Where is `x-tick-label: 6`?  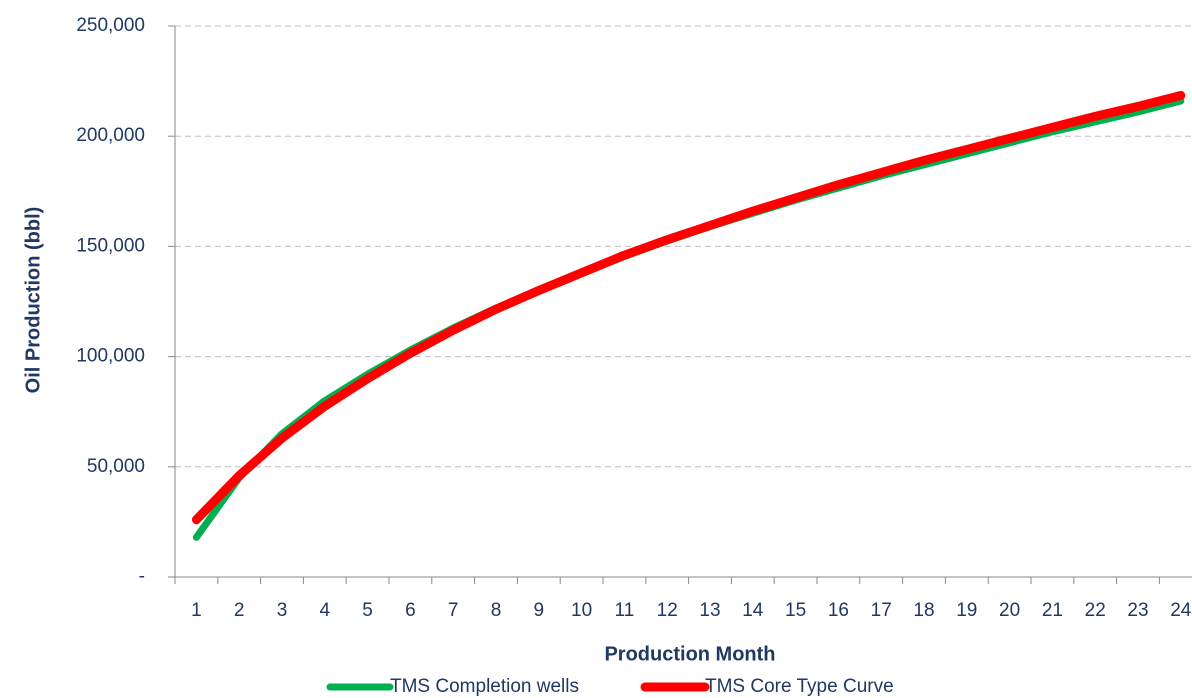
x-tick-label: 6 is located at coordinates (410, 610).